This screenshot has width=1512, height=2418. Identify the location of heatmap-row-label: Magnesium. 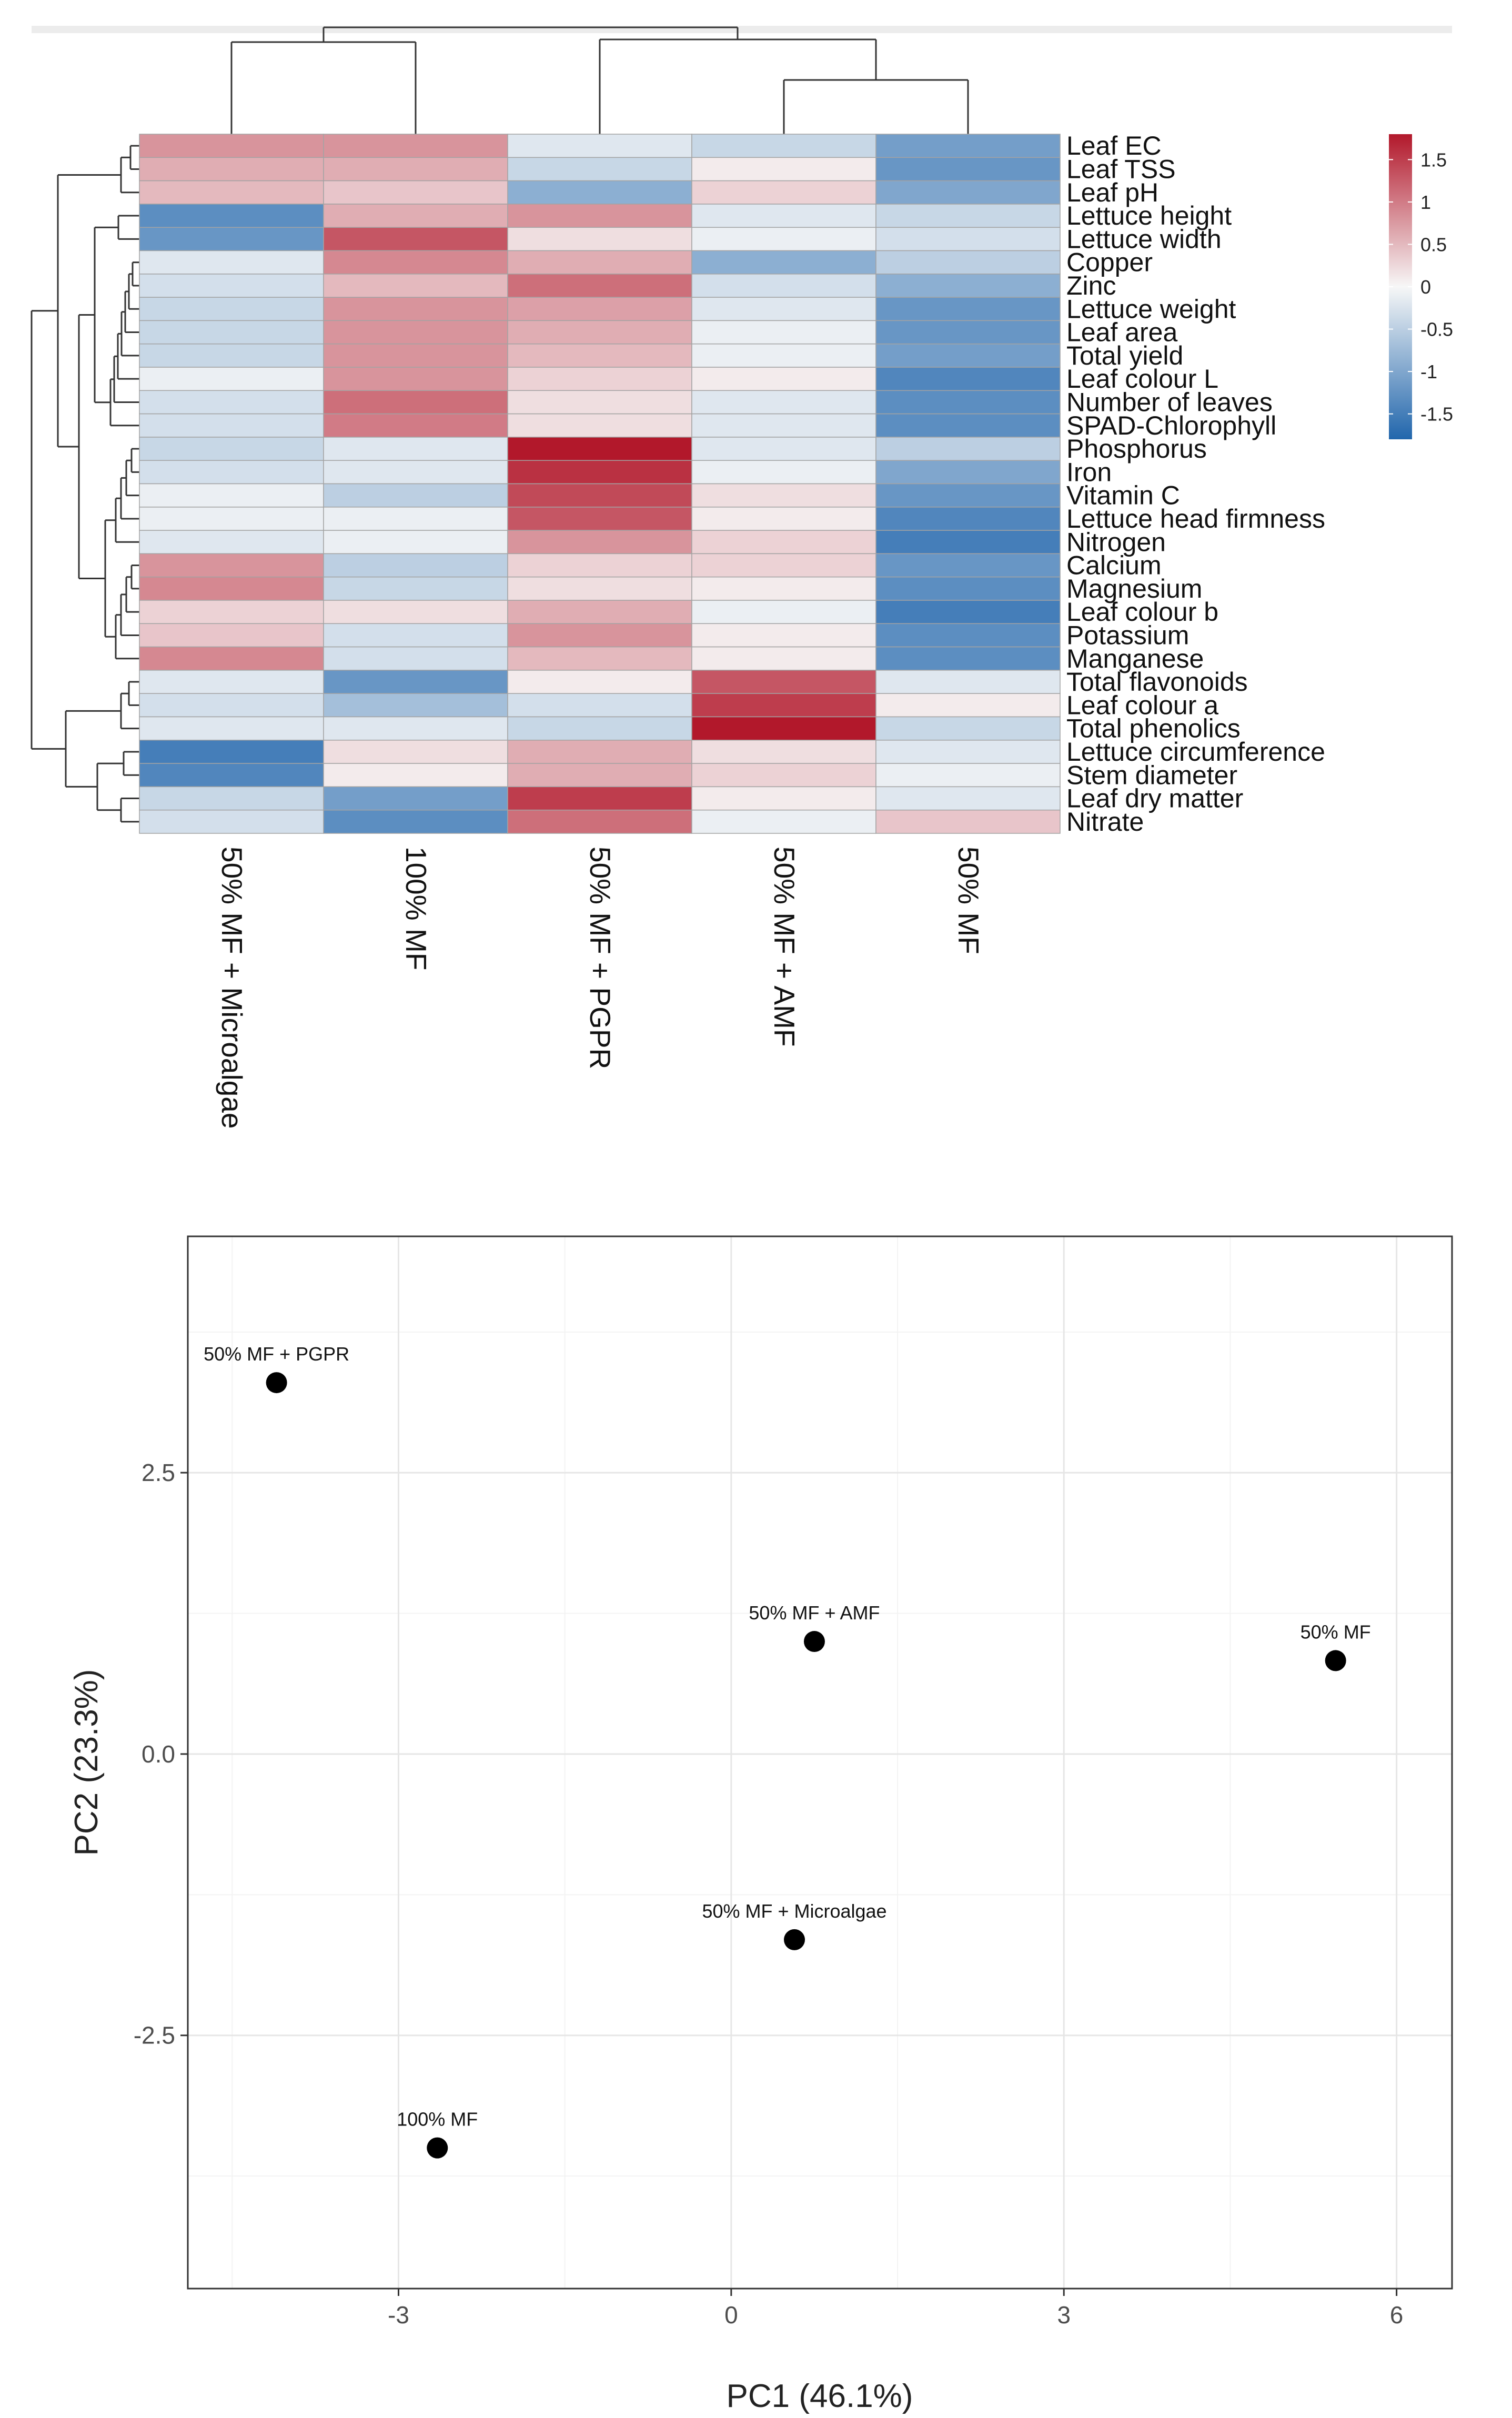
(1134, 588).